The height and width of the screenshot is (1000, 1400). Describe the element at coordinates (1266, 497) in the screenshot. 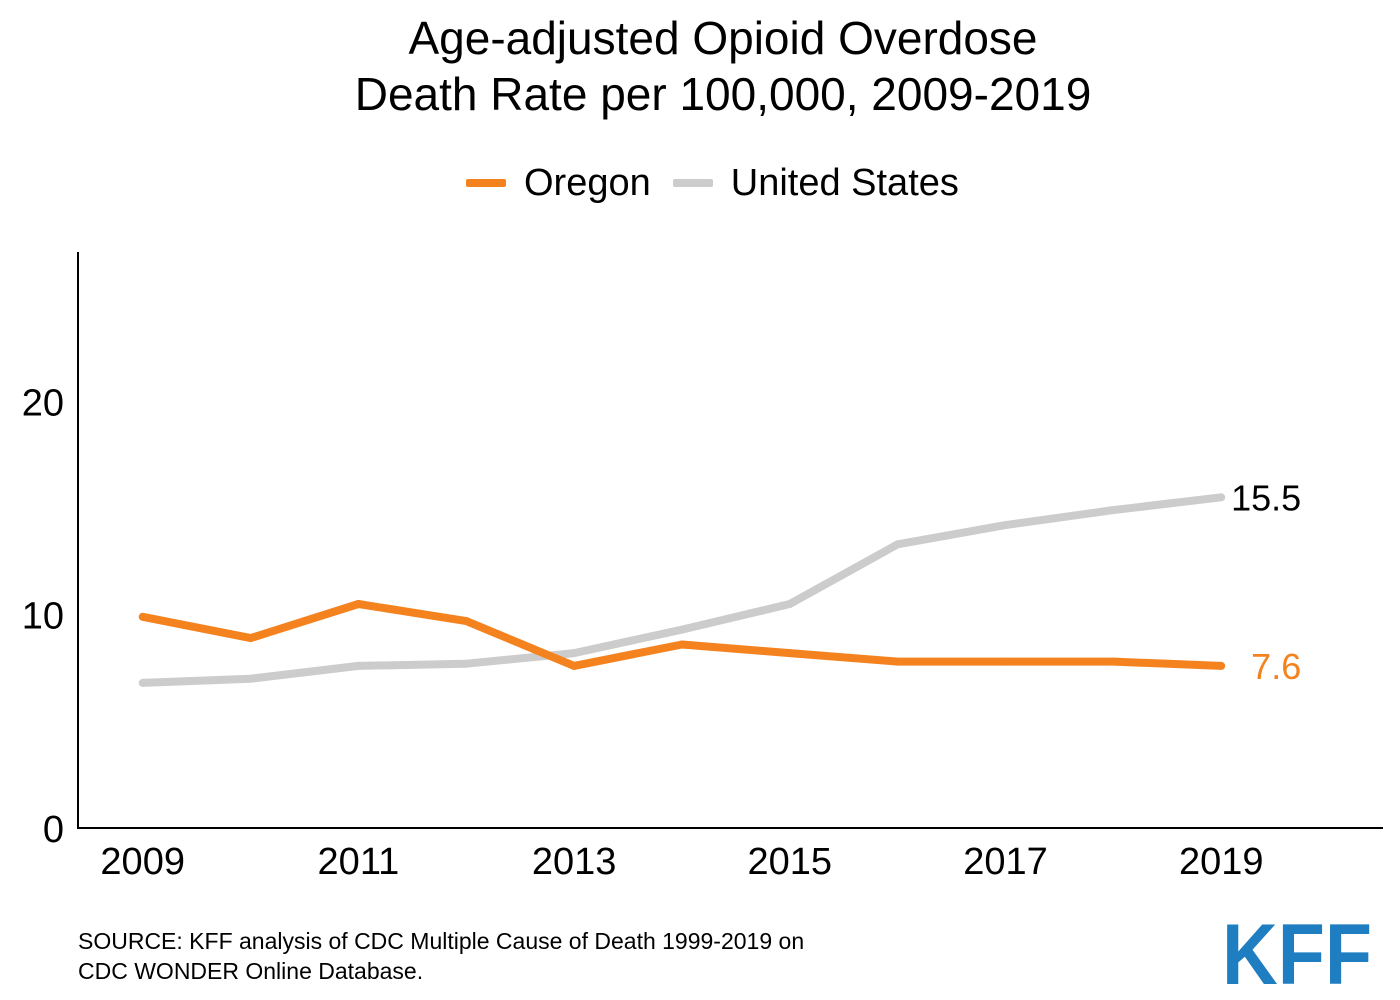

I see `end-label-united-states: 15.5` at that location.